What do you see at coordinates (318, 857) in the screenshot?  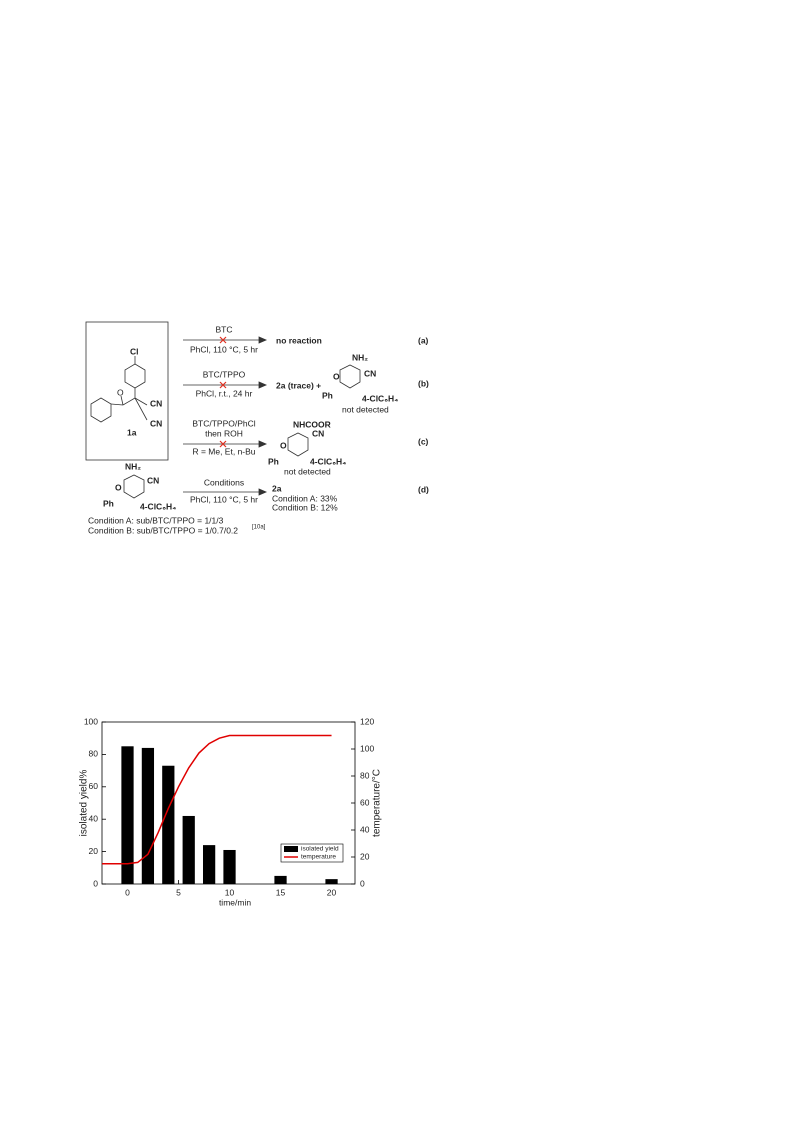 I see `legend-label: temperature` at bounding box center [318, 857].